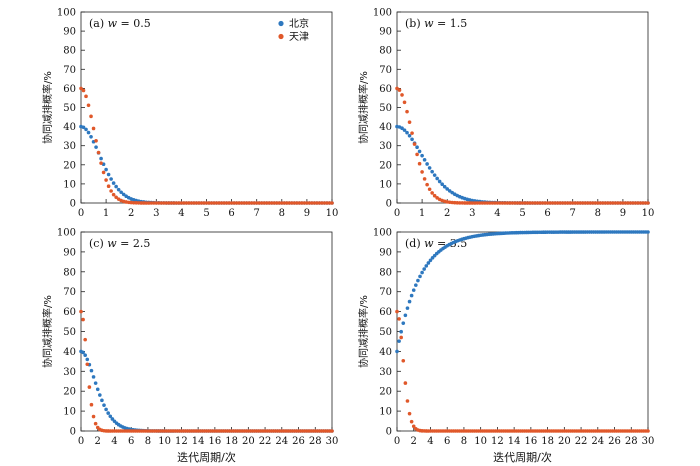  What do you see at coordinates (363, 107) in the screenshot?
I see `y-axis-label: 协同减排概率/%` at bounding box center [363, 107].